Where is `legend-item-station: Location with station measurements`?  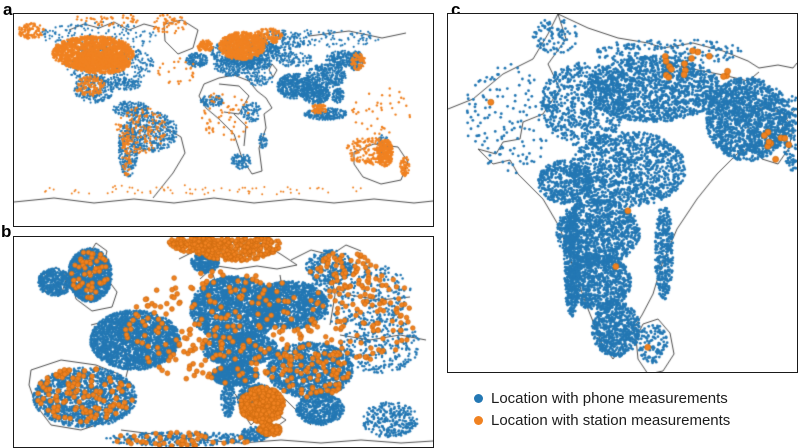 legend-item-station: Location with station measurements is located at coordinates (602, 420).